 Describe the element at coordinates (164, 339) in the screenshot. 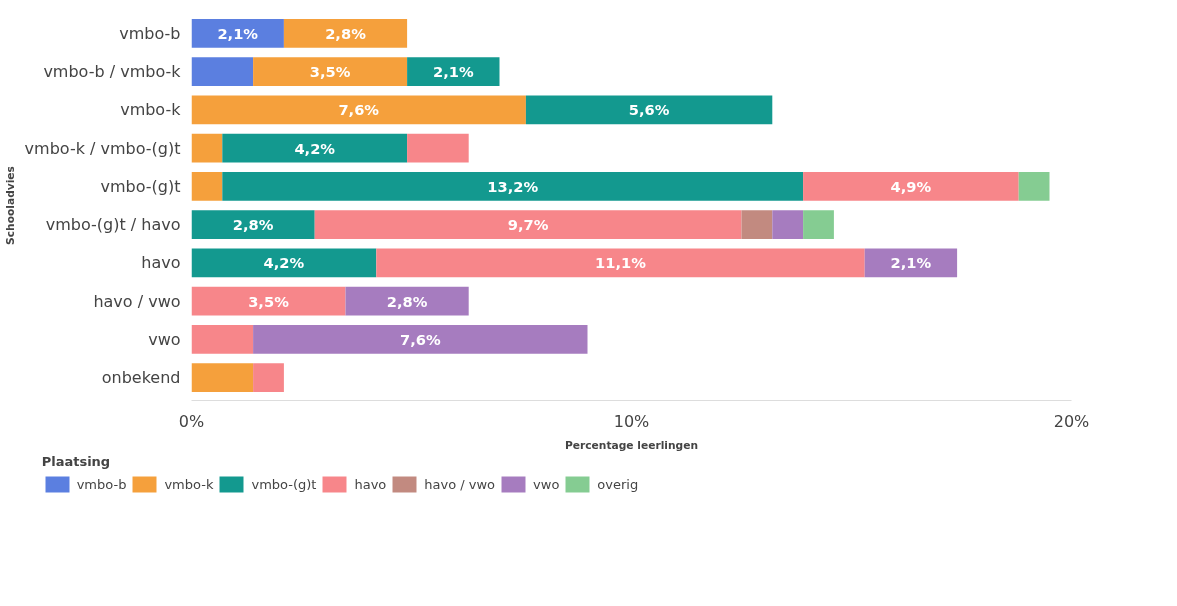

I see `y-tick-label: vwo` at that location.